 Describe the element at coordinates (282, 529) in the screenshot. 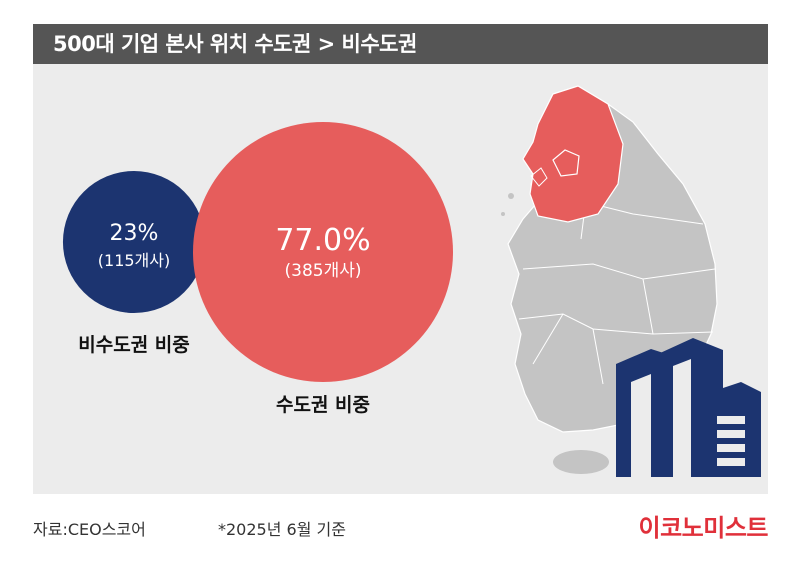

I see `date-note: *2025년 6월 기준` at that location.